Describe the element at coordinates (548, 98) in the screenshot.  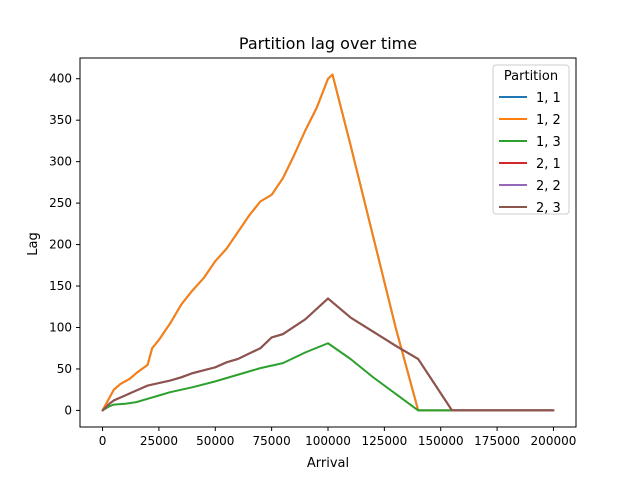
I see `legend-label-0: 1, 1` at that location.